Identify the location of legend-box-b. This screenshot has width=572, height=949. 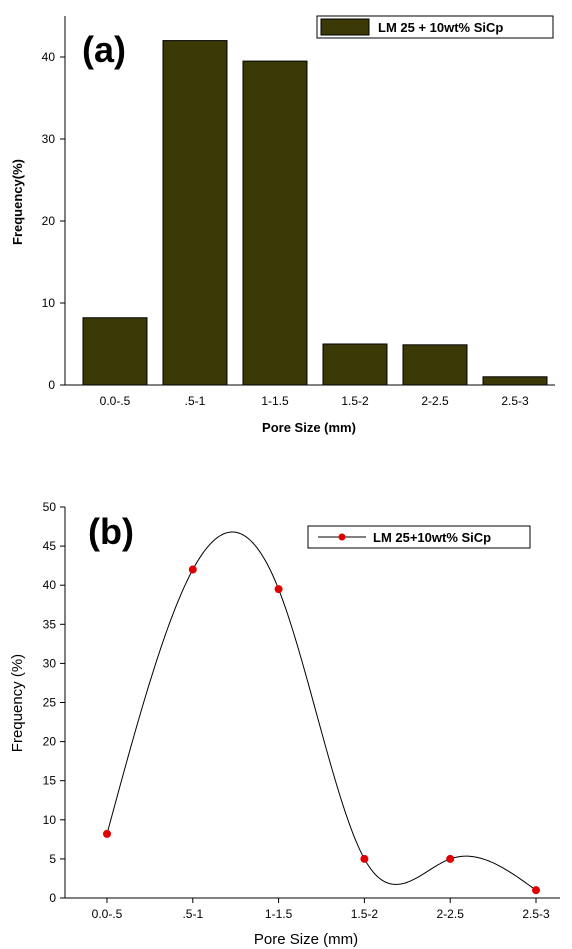
(419, 537).